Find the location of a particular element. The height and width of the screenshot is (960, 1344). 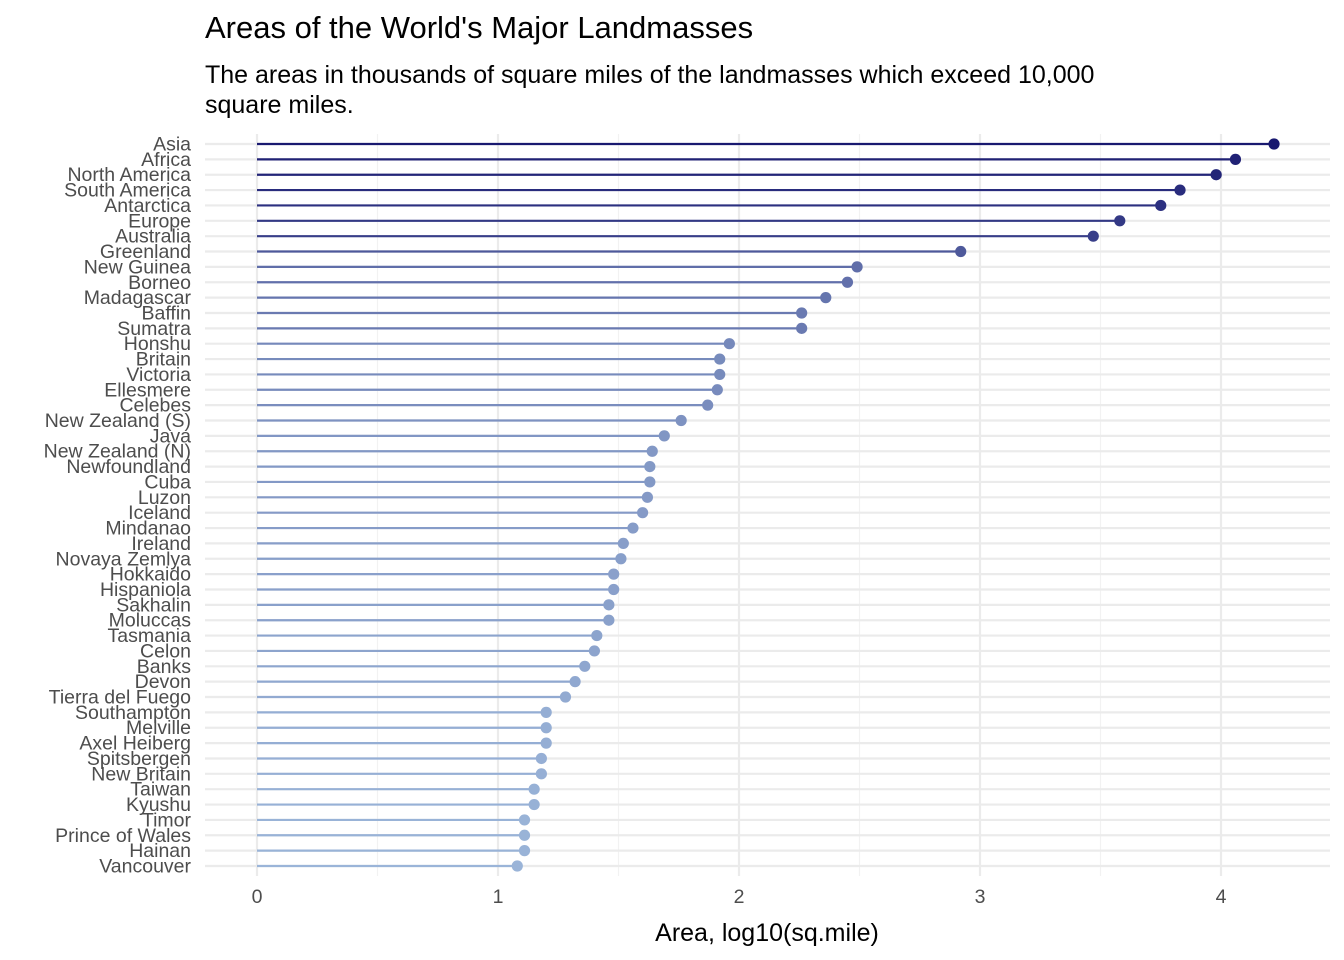

y-tick-label: Luzon is located at coordinates (164, 498).